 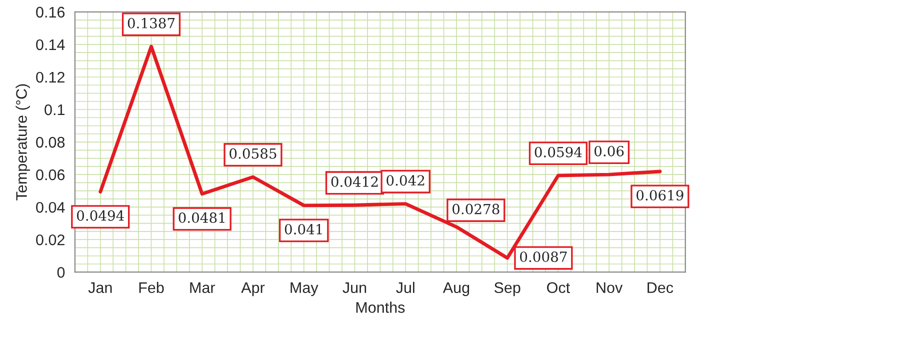 What do you see at coordinates (100, 215) in the screenshot?
I see `data-label: 0.0494` at bounding box center [100, 215].